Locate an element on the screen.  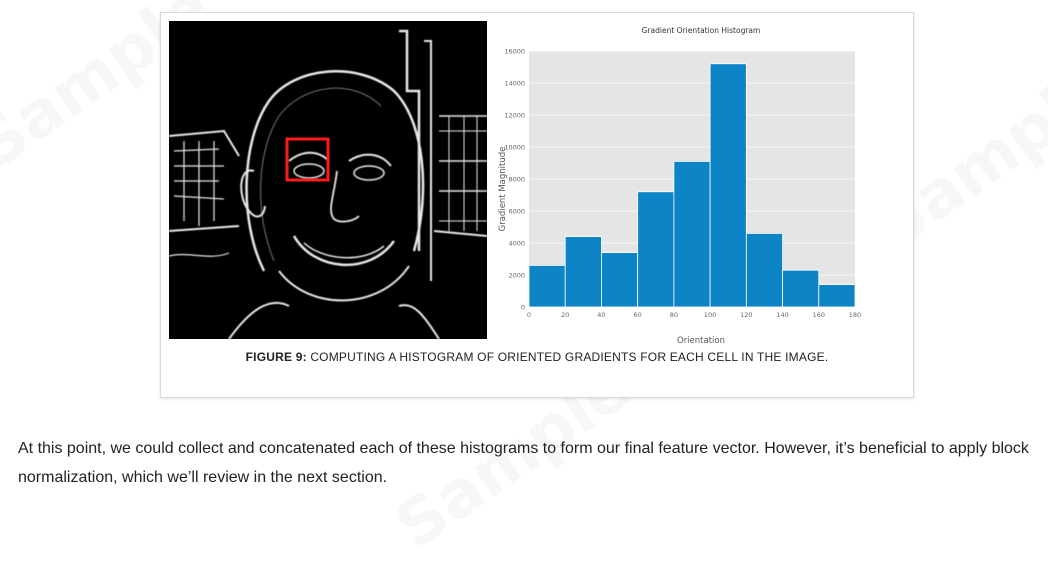
chart-title: Gradient Orientation Histogram is located at coordinates (701, 30).